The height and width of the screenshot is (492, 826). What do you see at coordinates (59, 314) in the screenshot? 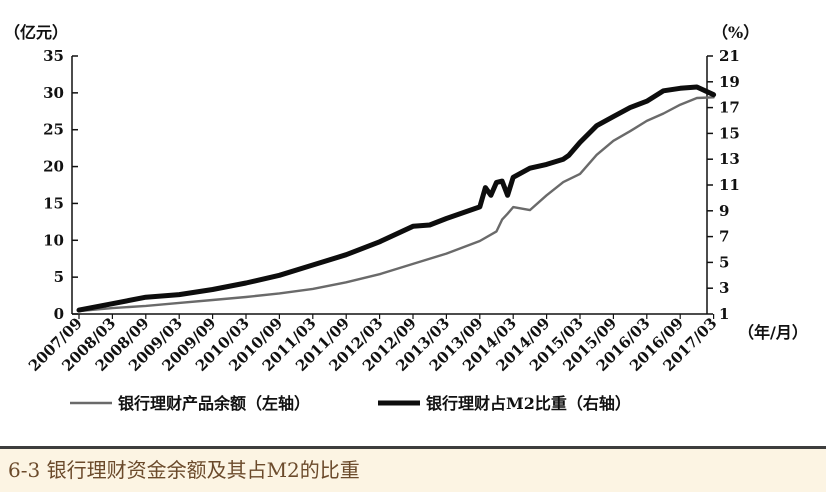
I see `y-left-tick-label: 0` at bounding box center [59, 314].